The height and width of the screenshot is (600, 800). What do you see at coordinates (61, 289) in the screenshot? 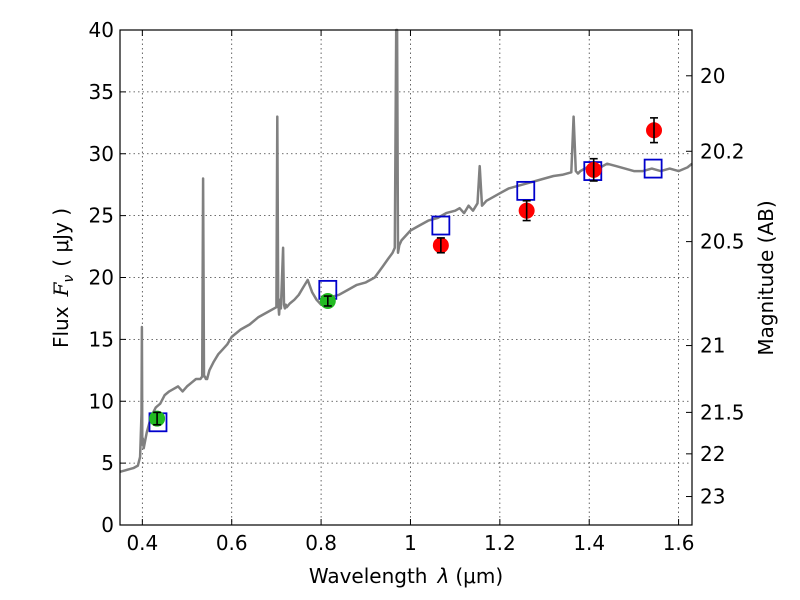
I see `y-axis-title-symbol: F` at bounding box center [61, 289].